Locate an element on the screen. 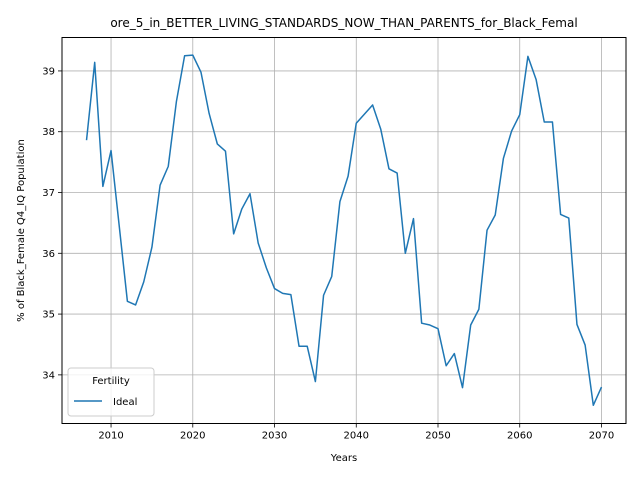 The width and height of the screenshot is (640, 480). x-tick-label: 2020 is located at coordinates (192, 436).